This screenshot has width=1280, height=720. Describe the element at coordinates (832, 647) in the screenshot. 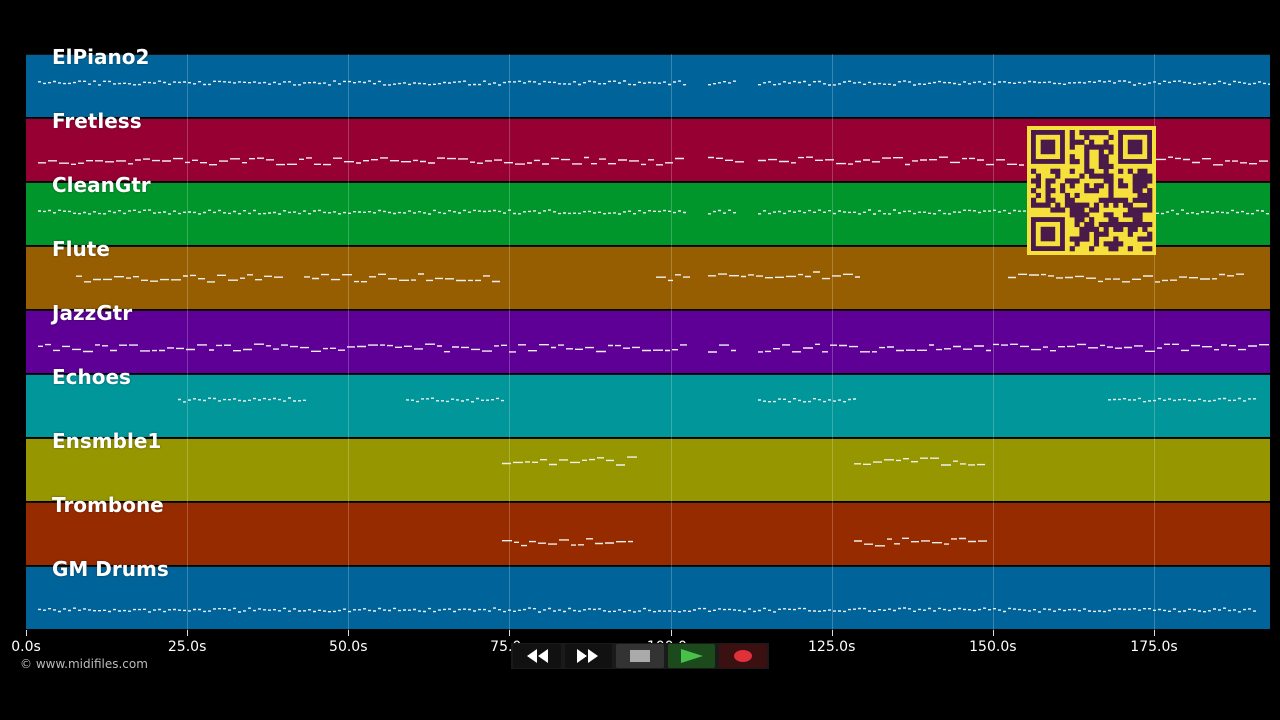

I see `axis-tick-label: 125.0s` at that location.